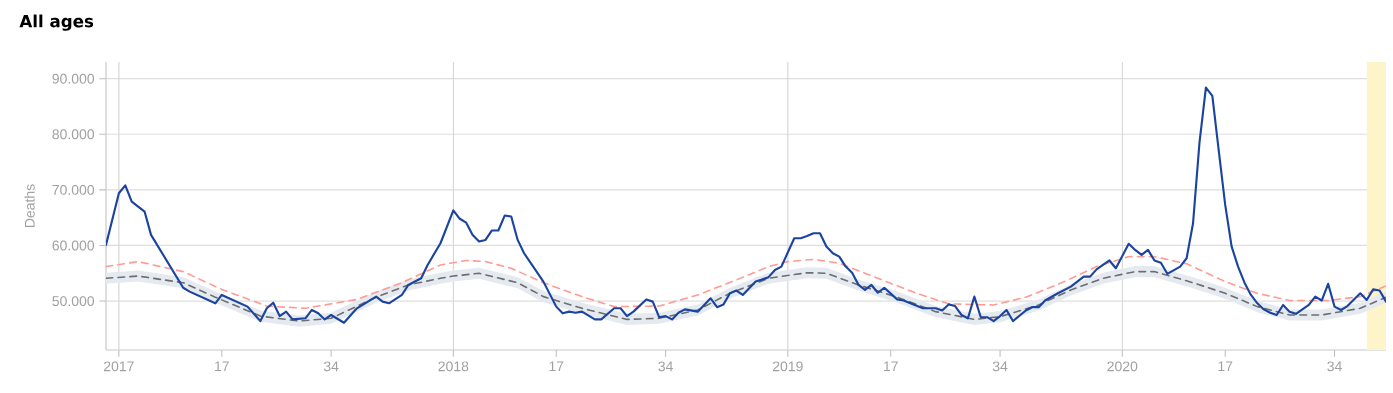 Image resolution: width=1393 pixels, height=393 pixels. Describe the element at coordinates (73, 78) in the screenshot. I see `y-tick-label: 90.000` at that location.